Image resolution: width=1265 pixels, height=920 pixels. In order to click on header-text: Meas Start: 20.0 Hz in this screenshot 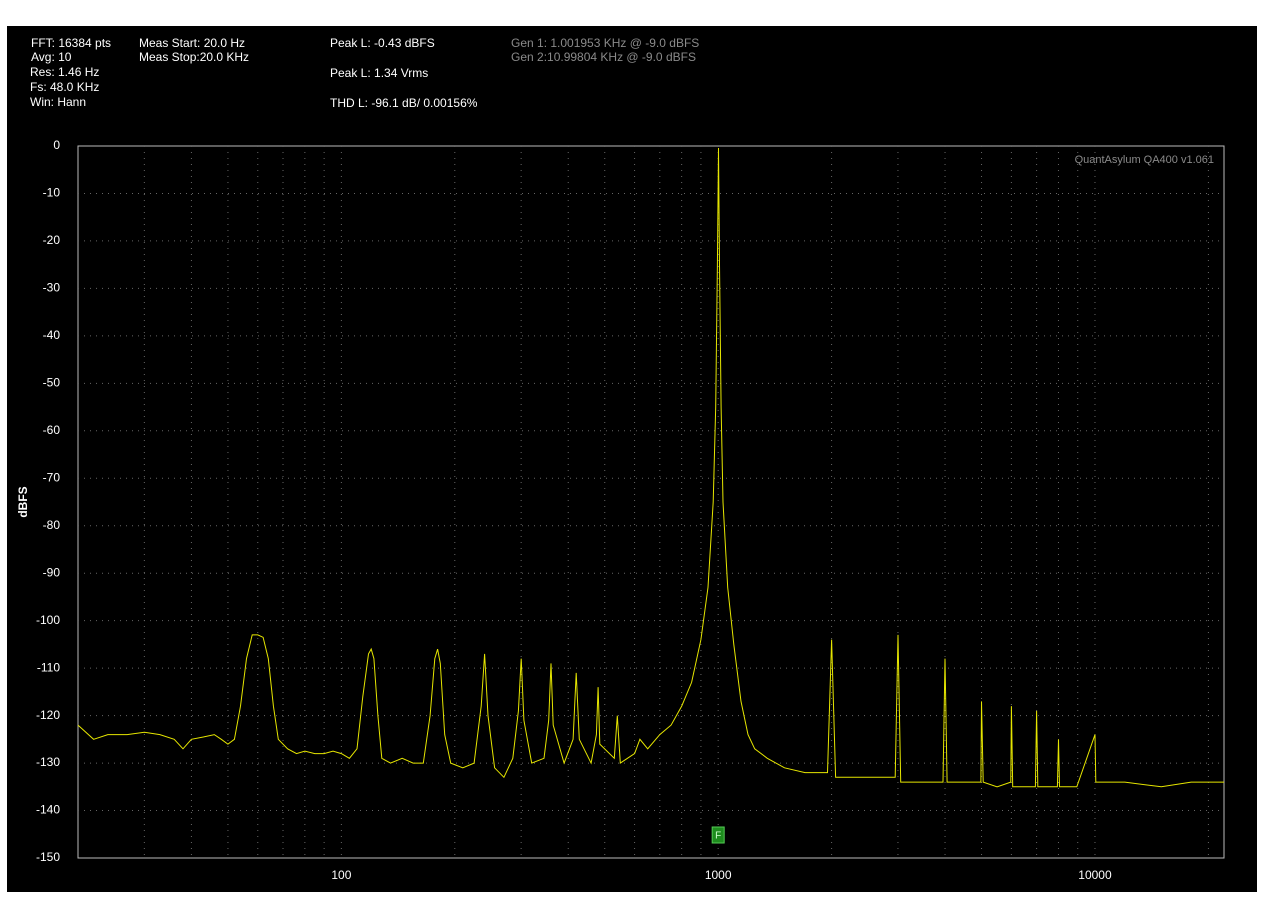, I will do `click(192, 43)`.